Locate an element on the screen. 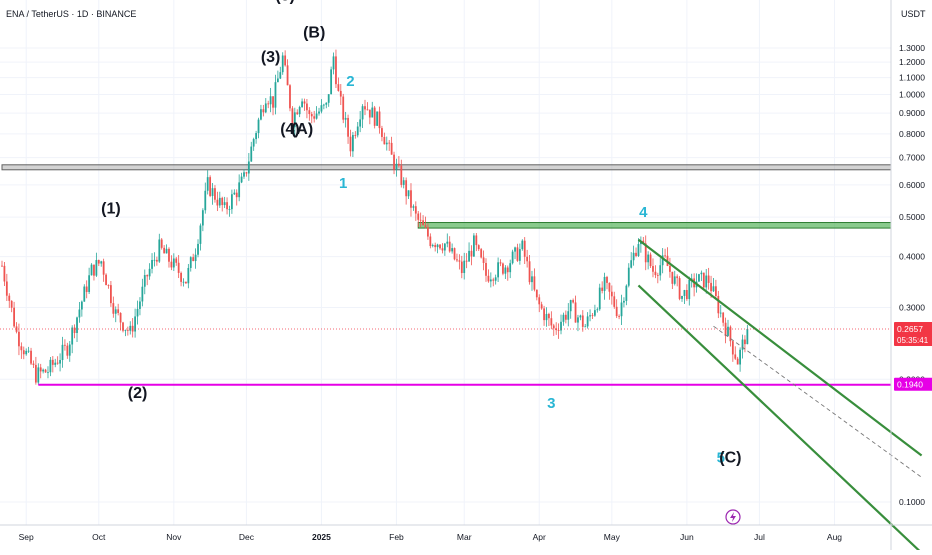 The width and height of the screenshot is (932, 555). symbol-title: ENA / TetherUS · 1D · BINANCE is located at coordinates (71, 14).